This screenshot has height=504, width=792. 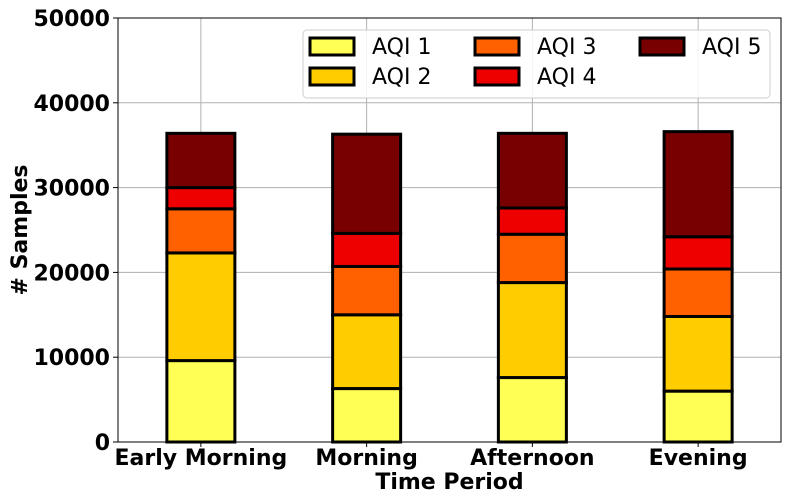 What do you see at coordinates (698, 253) in the screenshot?
I see `bar-segment-aqi-4-evening` at bounding box center [698, 253].